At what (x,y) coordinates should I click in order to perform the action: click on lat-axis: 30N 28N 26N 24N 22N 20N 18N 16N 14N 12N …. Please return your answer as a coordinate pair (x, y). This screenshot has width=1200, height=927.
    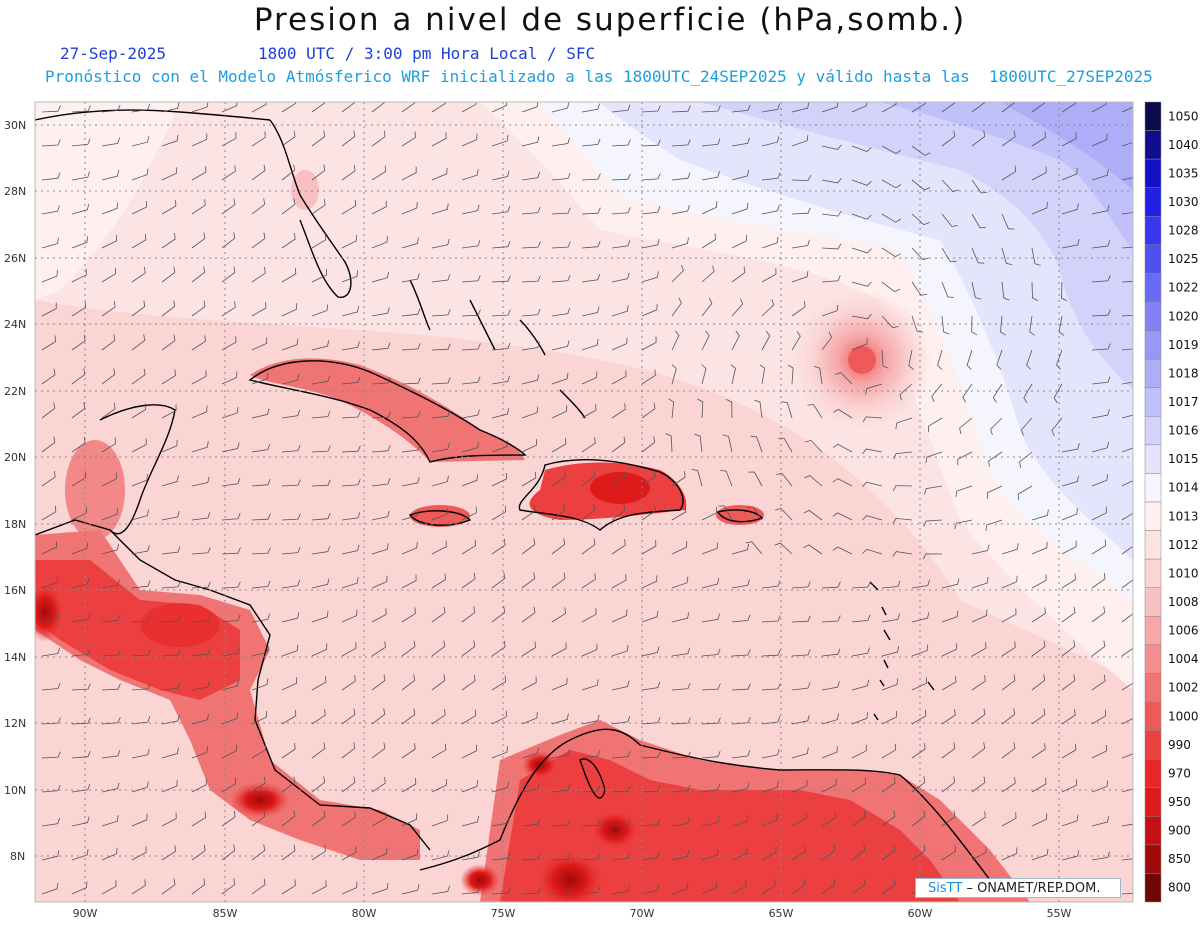
    Looking at the image, I should click on (15, 491).